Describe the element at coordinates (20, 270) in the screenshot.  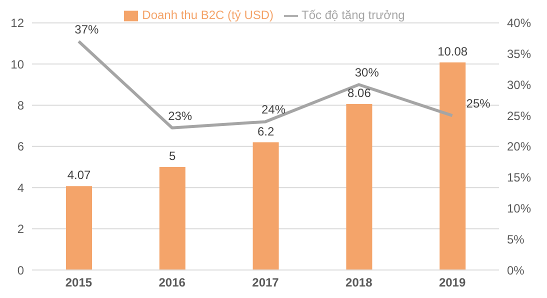
I see `y-tick-label: 0` at that location.